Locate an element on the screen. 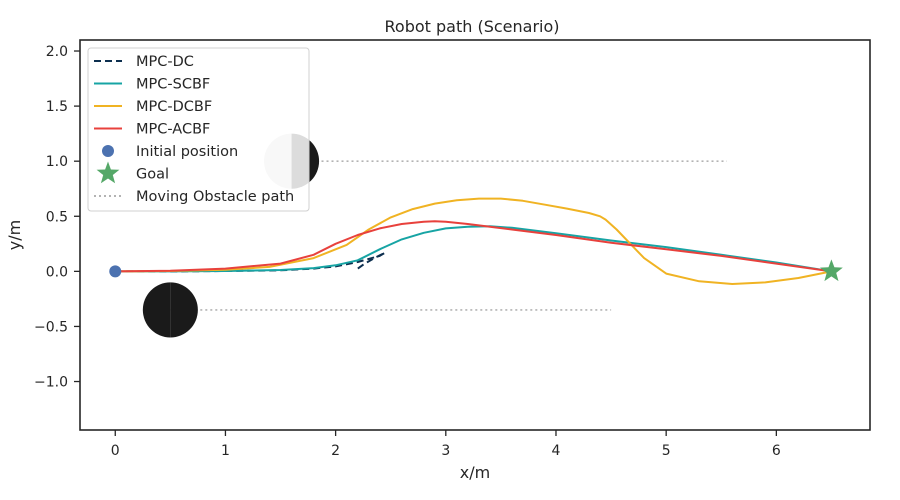 Image resolution: width=900 pixels, height=500 pixels. legend-initial-position-swatch is located at coordinates (108, 151).